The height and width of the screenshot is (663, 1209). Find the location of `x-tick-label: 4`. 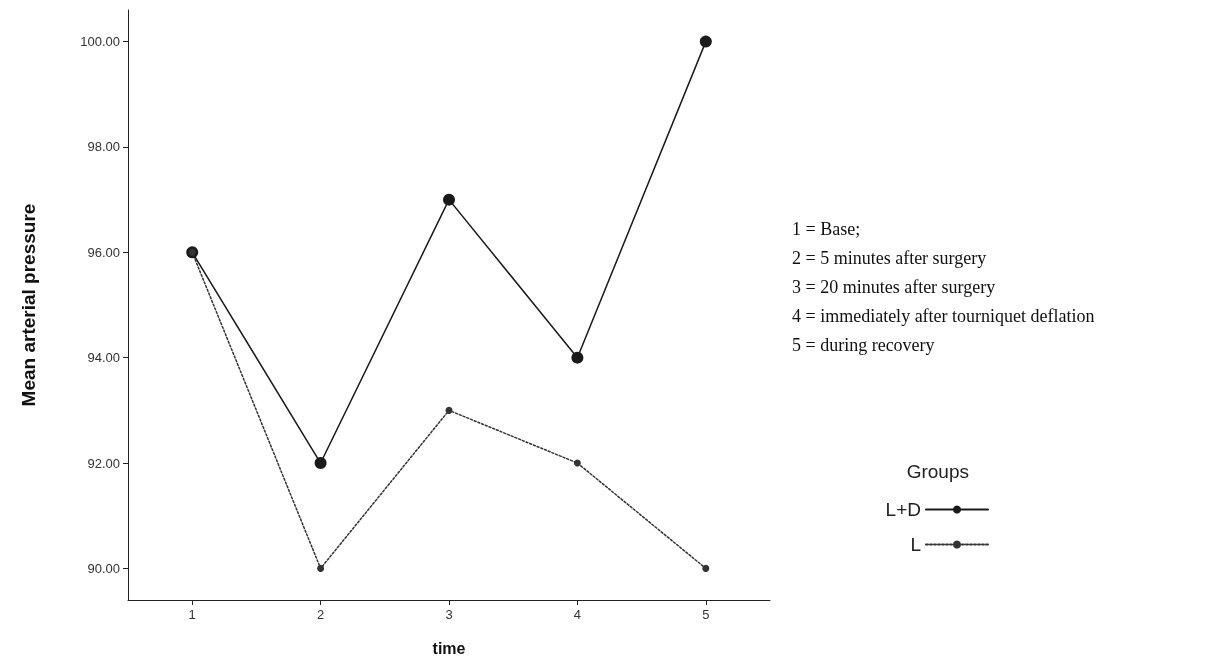

x-tick-label: 4 is located at coordinates (577, 614).